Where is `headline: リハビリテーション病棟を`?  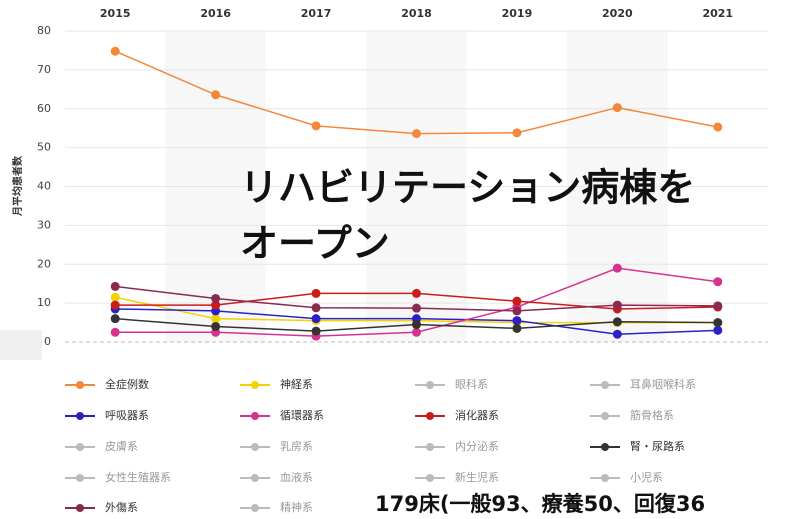
headline: リハビリテーション病棟を is located at coordinates (467, 188).